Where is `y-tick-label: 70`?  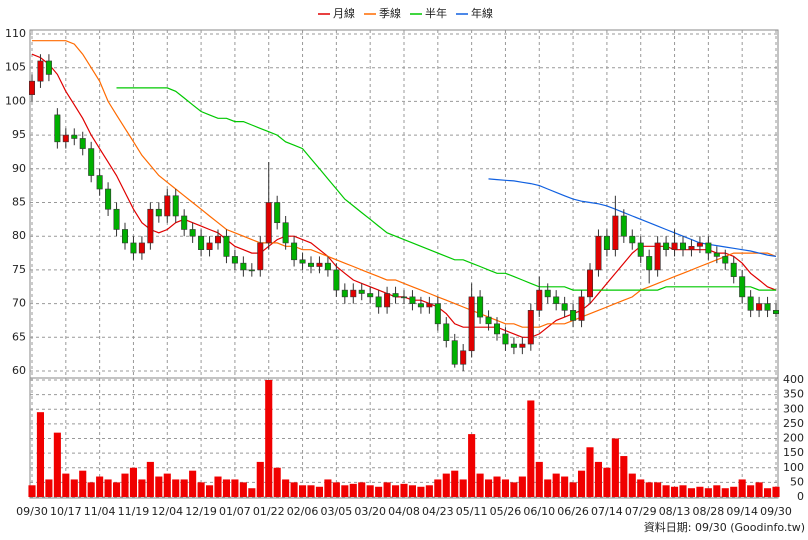
y-tick-label: 70 is located at coordinates (19, 303).